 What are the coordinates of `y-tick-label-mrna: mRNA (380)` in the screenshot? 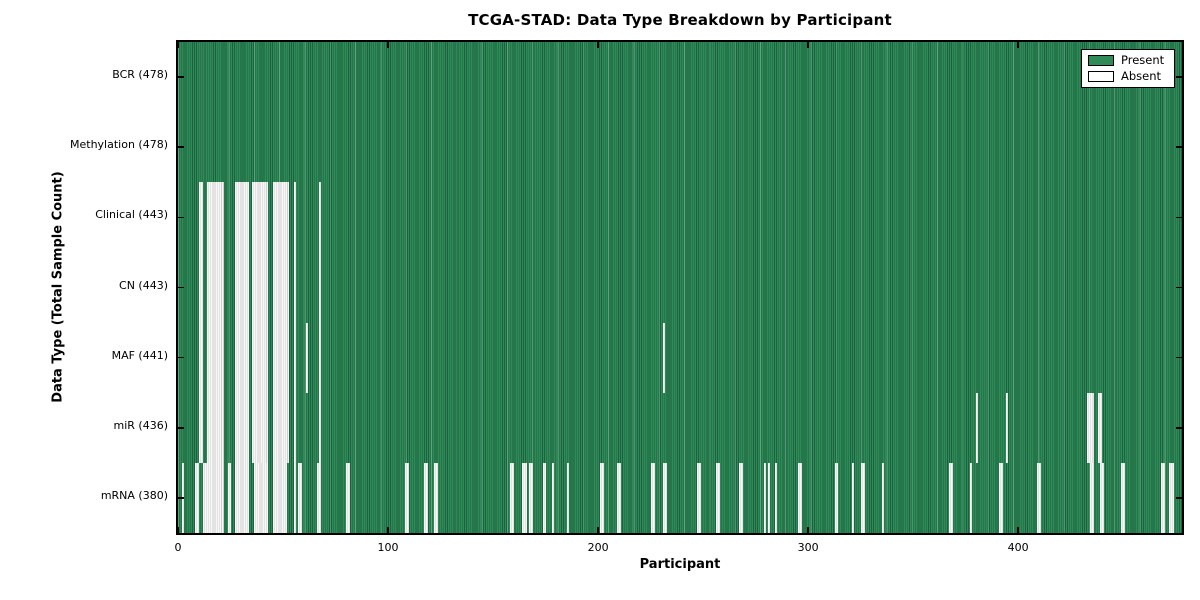 It's located at (134, 495).